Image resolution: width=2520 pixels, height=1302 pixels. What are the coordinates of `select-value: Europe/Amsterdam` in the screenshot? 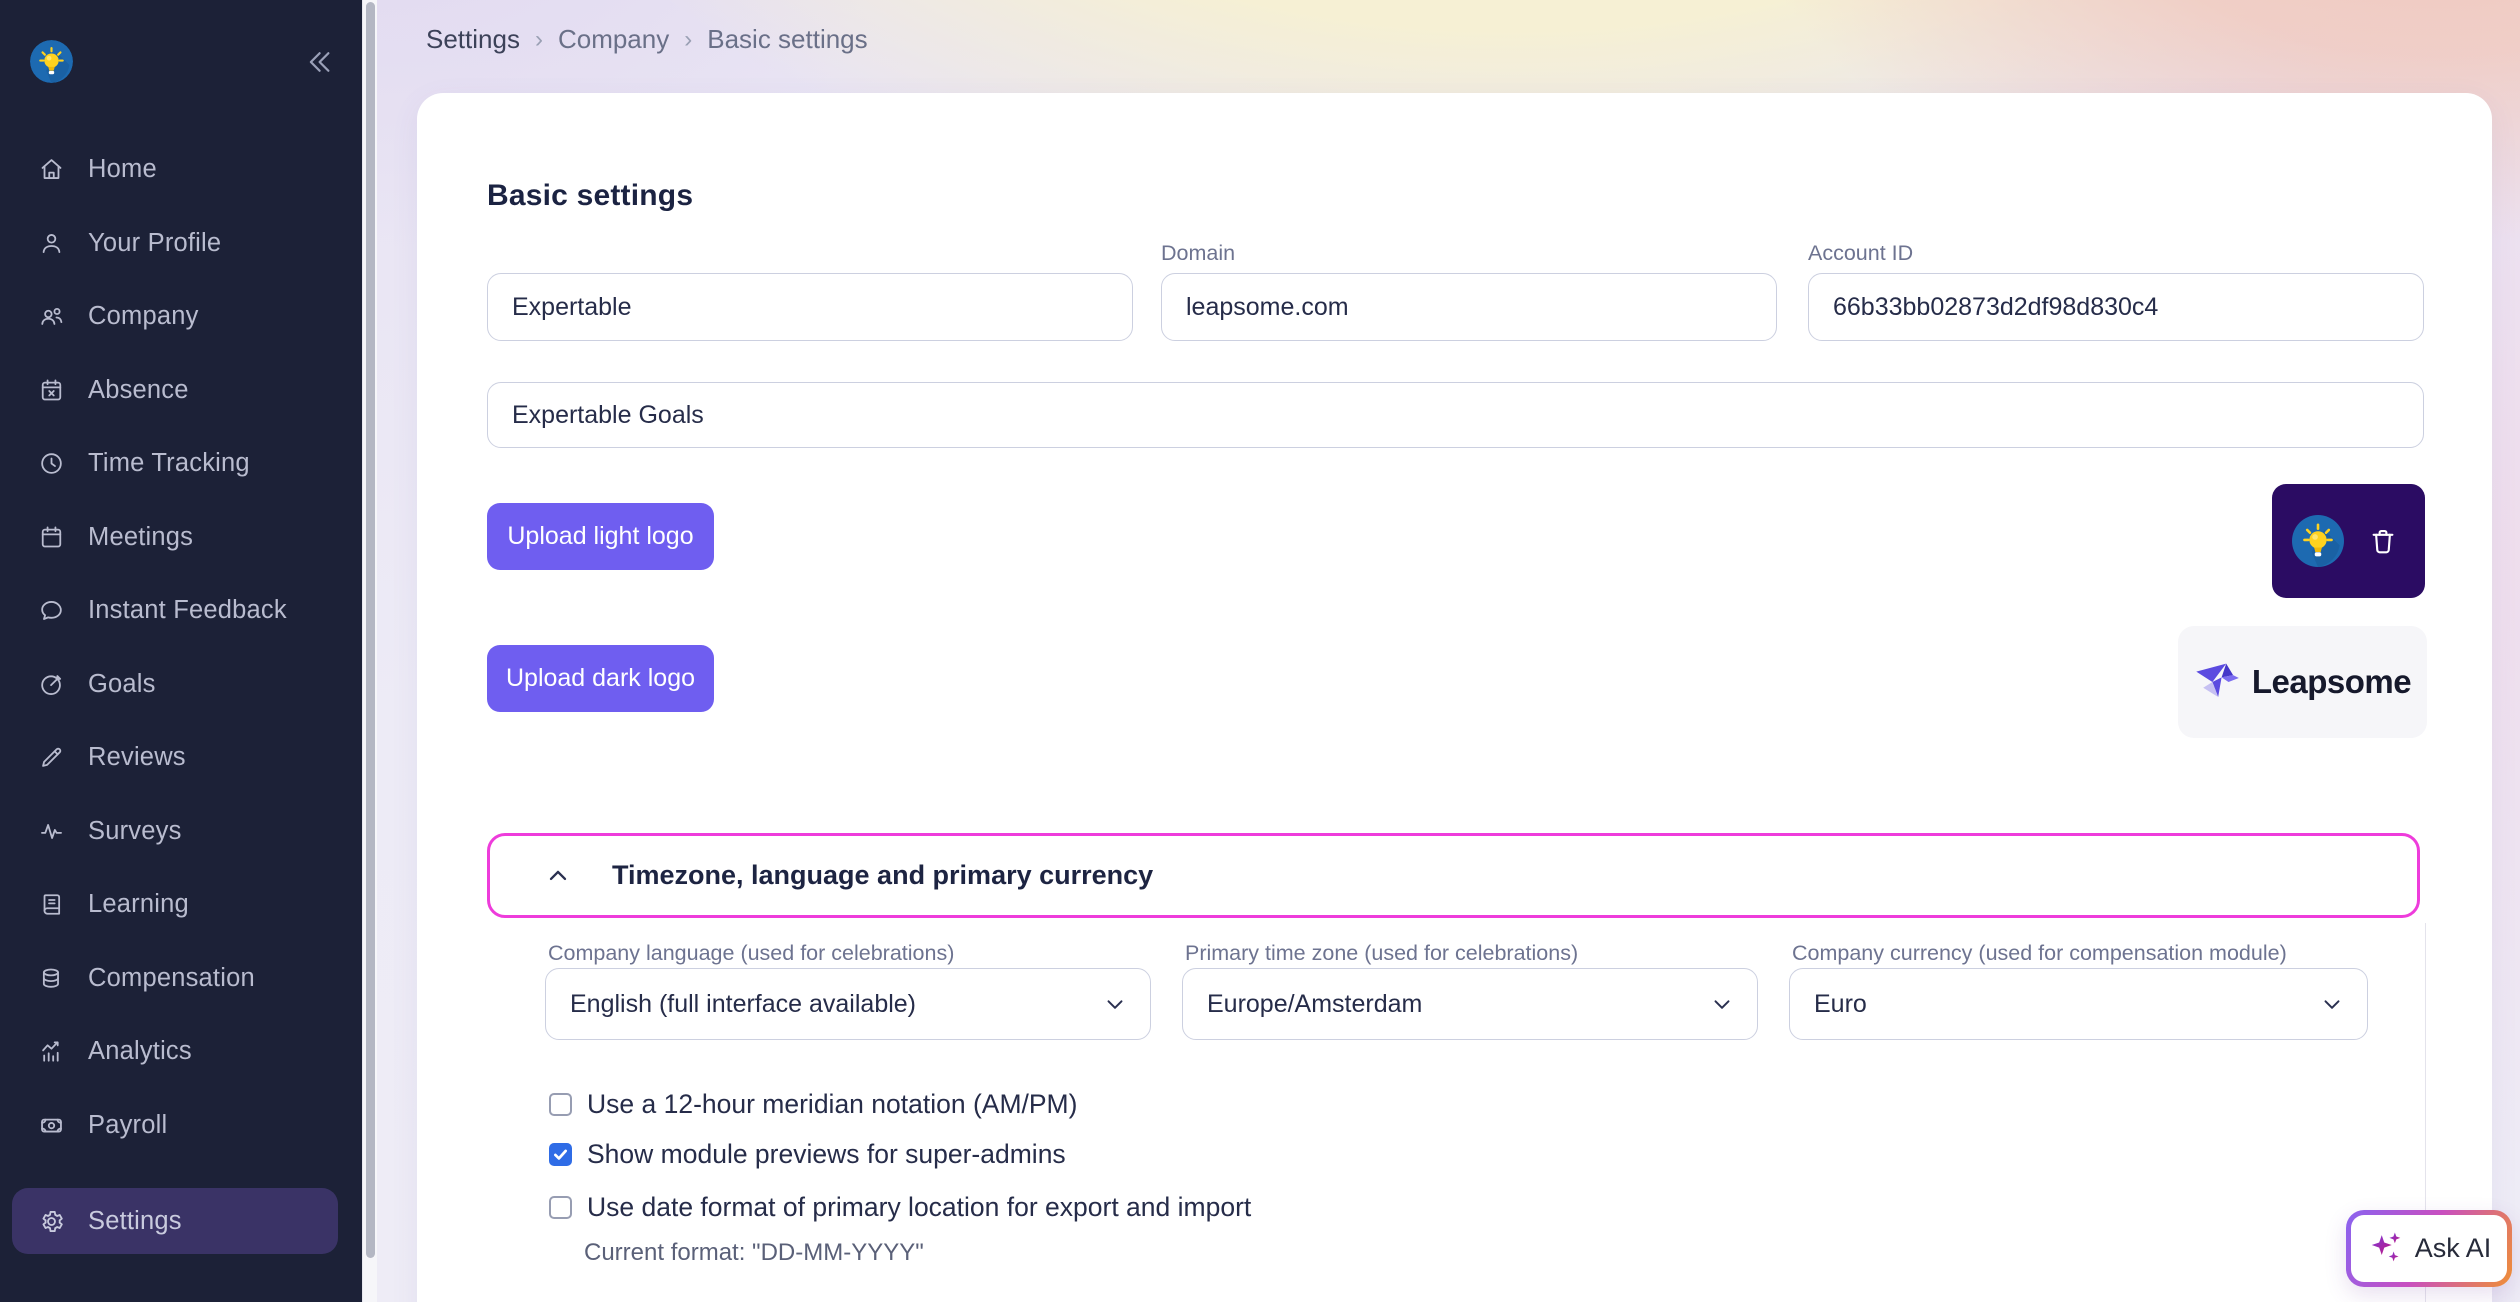 It's located at (1315, 1003).